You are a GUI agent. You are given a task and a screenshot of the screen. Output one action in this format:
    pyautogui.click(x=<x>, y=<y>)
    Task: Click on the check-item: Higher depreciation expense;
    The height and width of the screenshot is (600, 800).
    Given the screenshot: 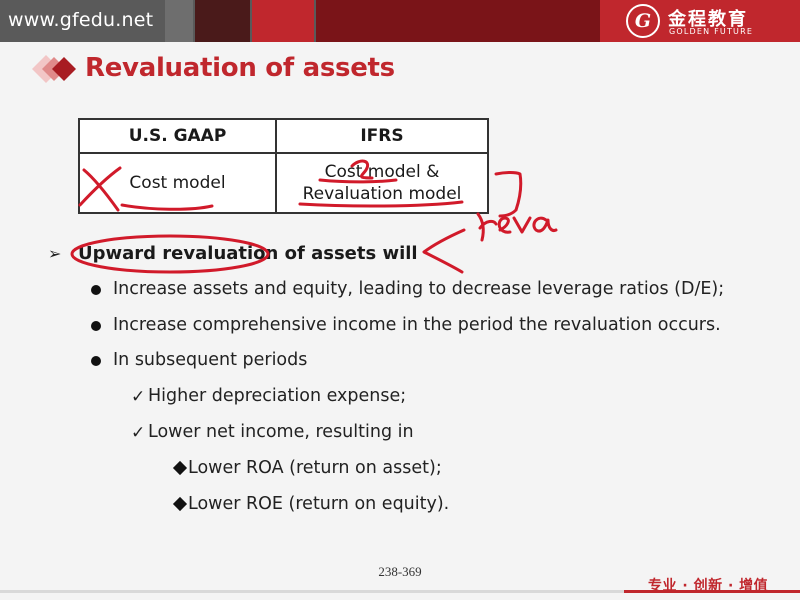 What is the action you would take?
    pyautogui.click(x=277, y=396)
    